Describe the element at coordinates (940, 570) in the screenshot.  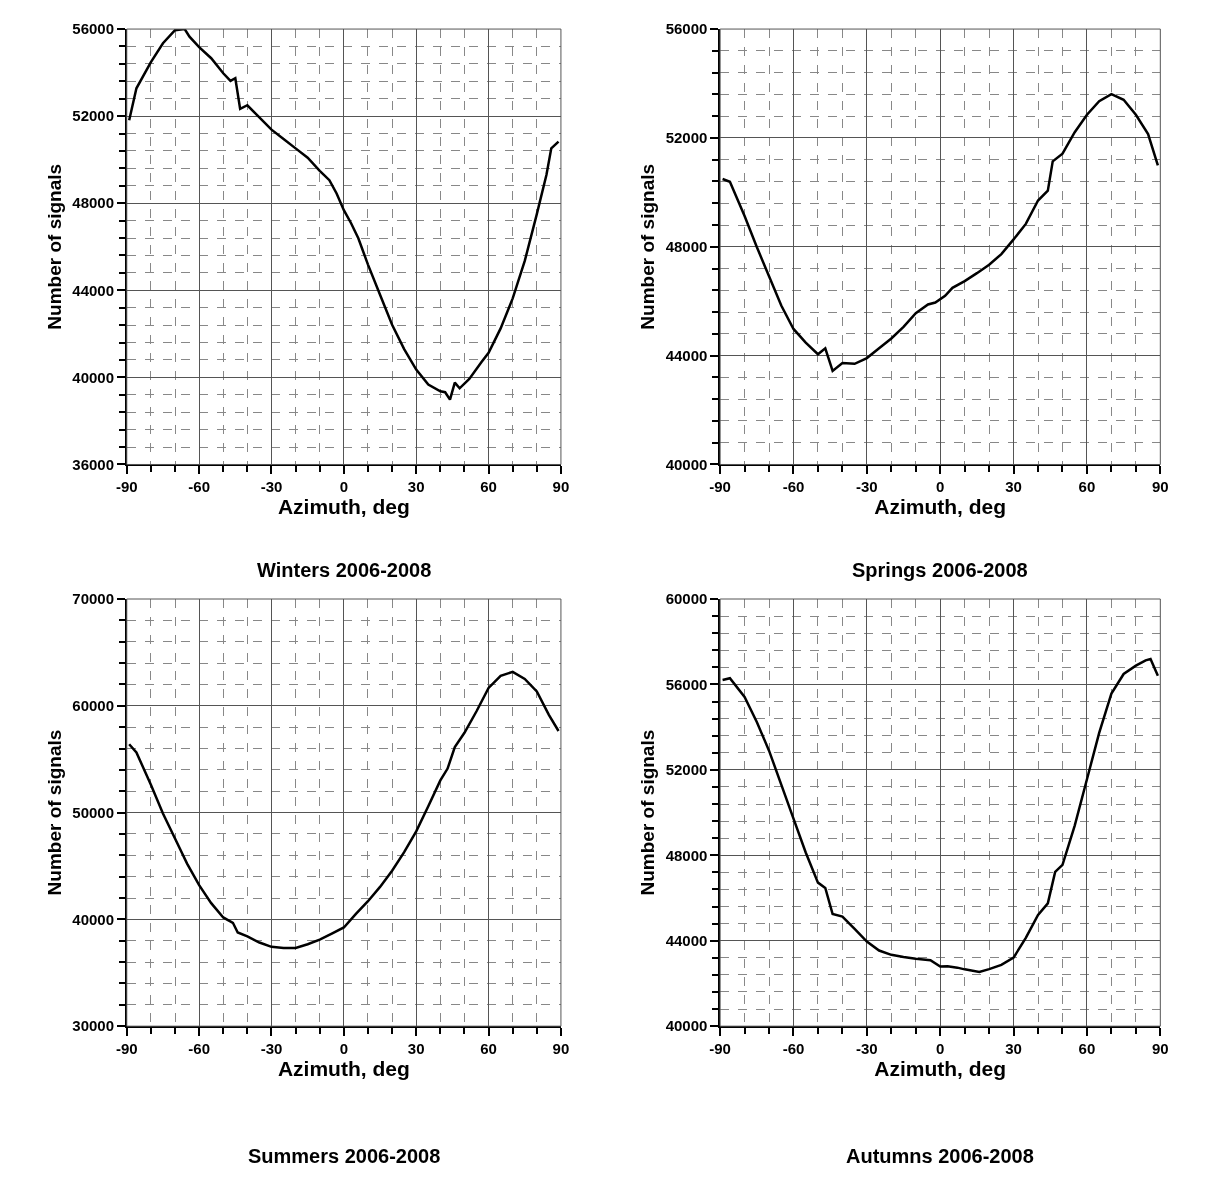
I see `text: Springs 2006-2008` at that location.